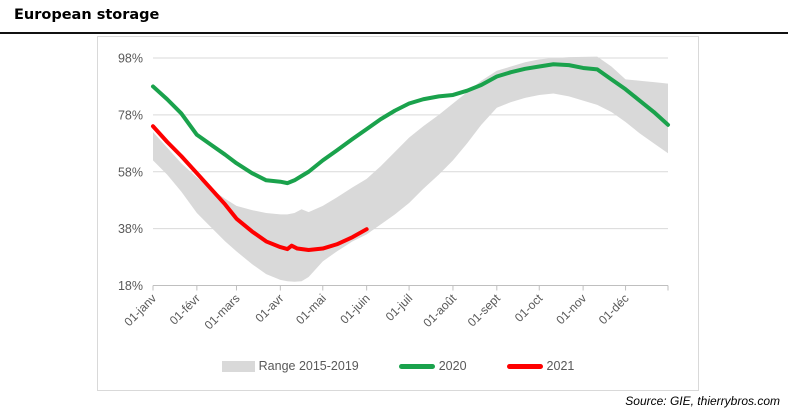 This screenshot has height=415, width=788. What do you see at coordinates (394, 33) in the screenshot?
I see `title-underline` at bounding box center [394, 33].